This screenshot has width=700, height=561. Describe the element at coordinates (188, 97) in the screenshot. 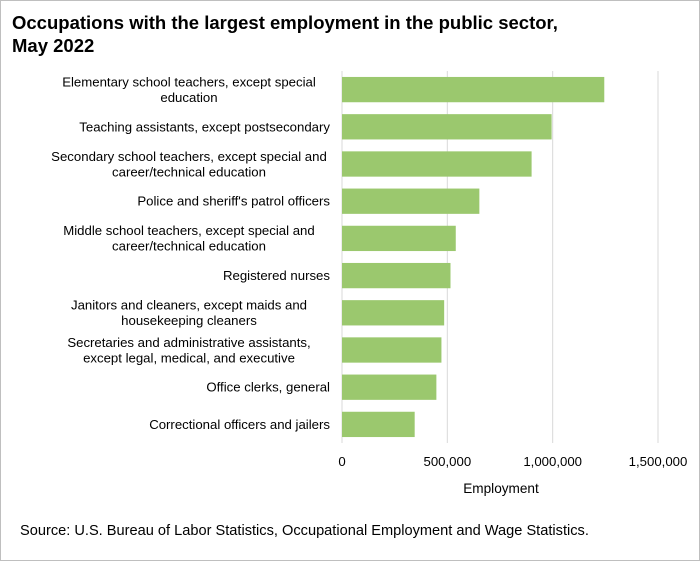

I see `category-label-0-line-1: education` at that location.